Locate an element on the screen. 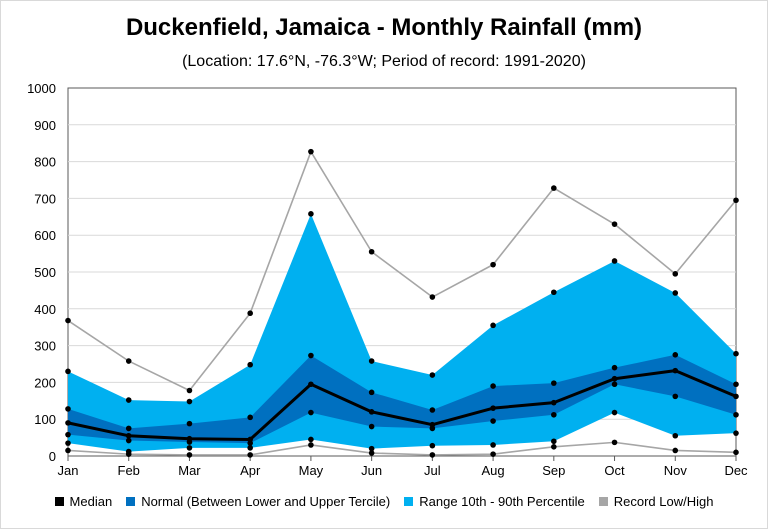 The width and height of the screenshot is (768, 529). x-tick-label: Jul is located at coordinates (432, 470).